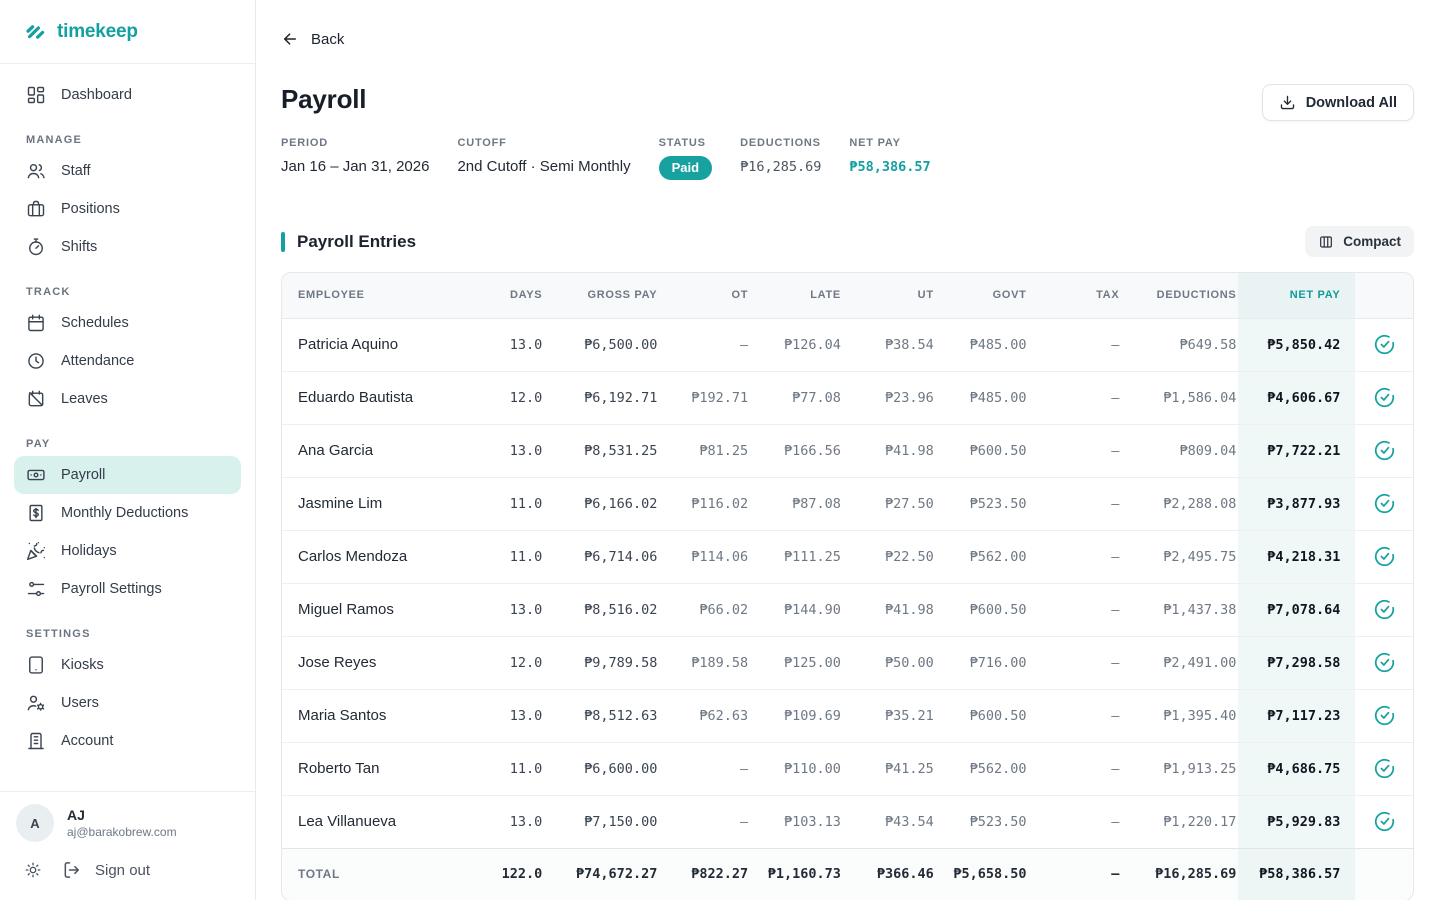  Describe the element at coordinates (123, 870) in the screenshot. I see `sign-out-label: Sign out` at that location.